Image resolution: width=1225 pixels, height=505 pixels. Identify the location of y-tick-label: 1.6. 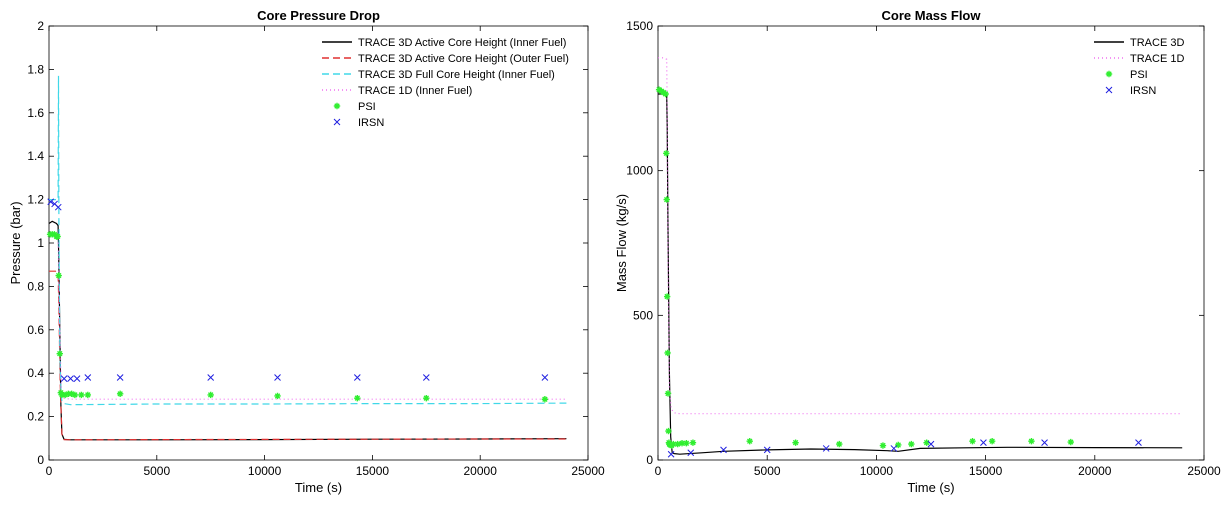
(35, 113).